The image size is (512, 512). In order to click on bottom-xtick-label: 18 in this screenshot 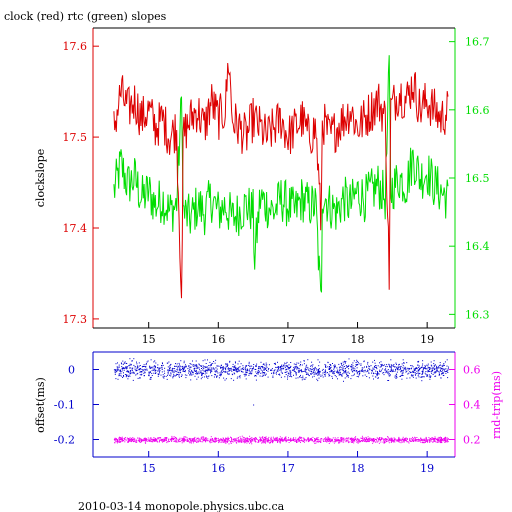, I will do `click(358, 468)`.